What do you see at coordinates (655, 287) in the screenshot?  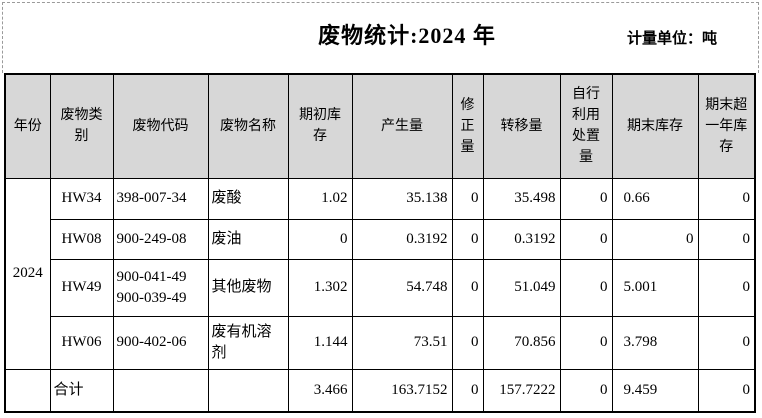 I see `cell-closing-stock: 5.001` at bounding box center [655, 287].